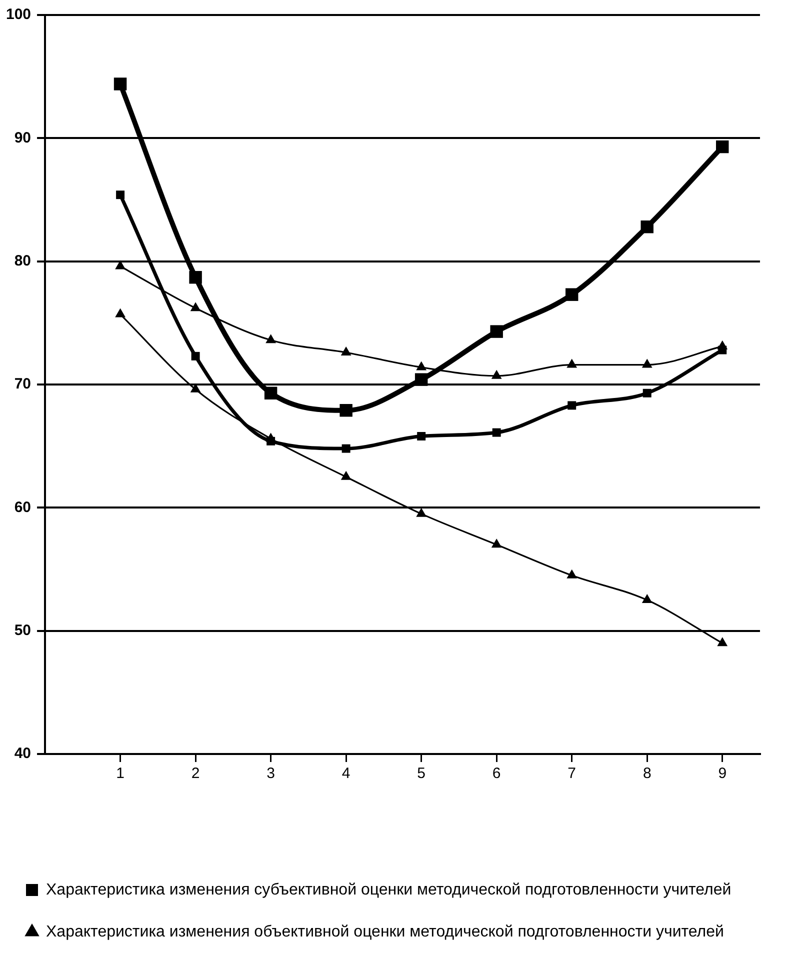 The image size is (790, 964). I want to click on y-tick-label: 90, so click(23, 137).